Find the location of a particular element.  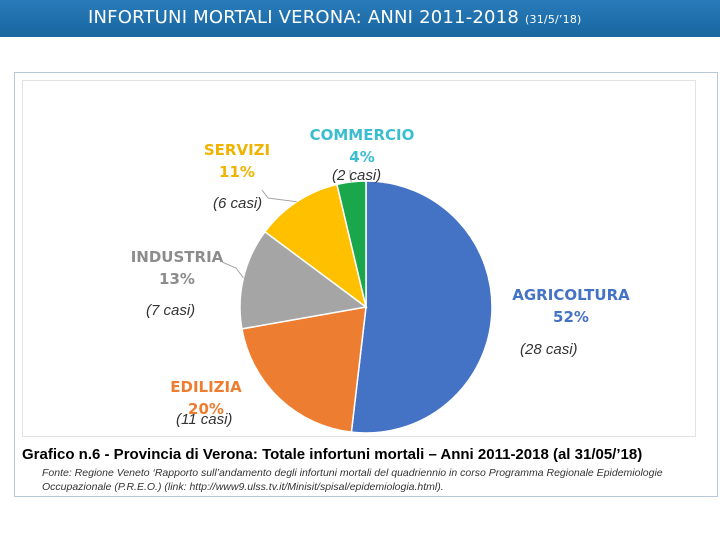

label-servizi-name: SERVIZI is located at coordinates (237, 150).